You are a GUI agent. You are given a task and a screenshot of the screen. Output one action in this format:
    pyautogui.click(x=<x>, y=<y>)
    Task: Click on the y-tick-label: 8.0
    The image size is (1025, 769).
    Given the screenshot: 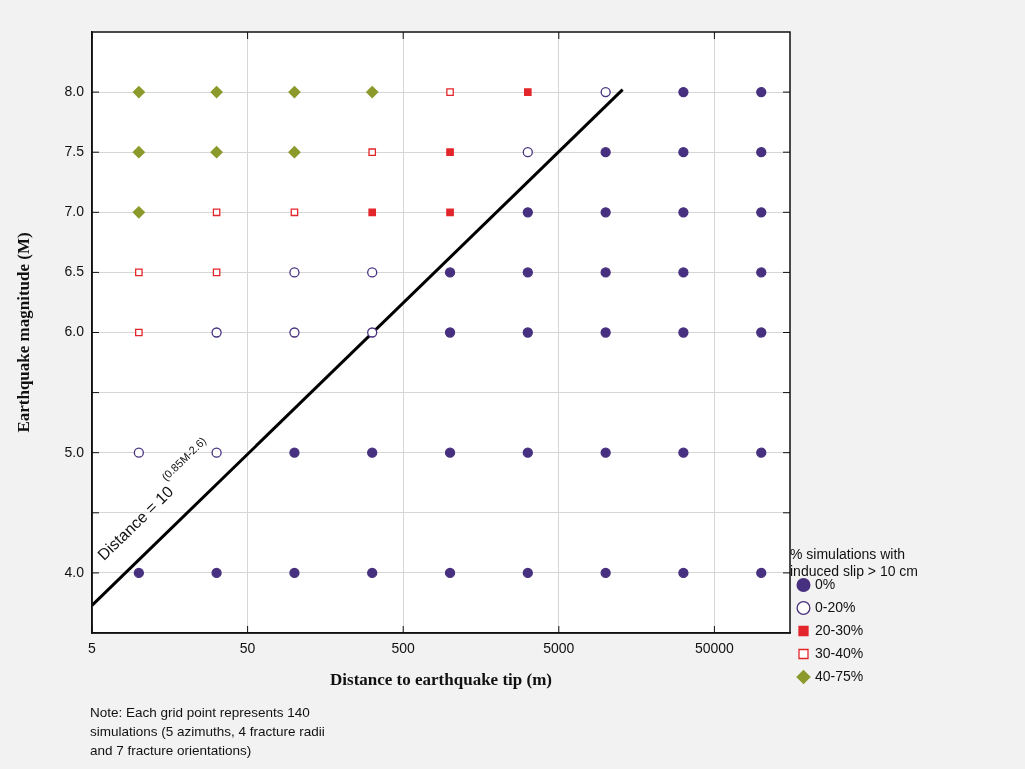 What is the action you would take?
    pyautogui.click(x=74, y=90)
    